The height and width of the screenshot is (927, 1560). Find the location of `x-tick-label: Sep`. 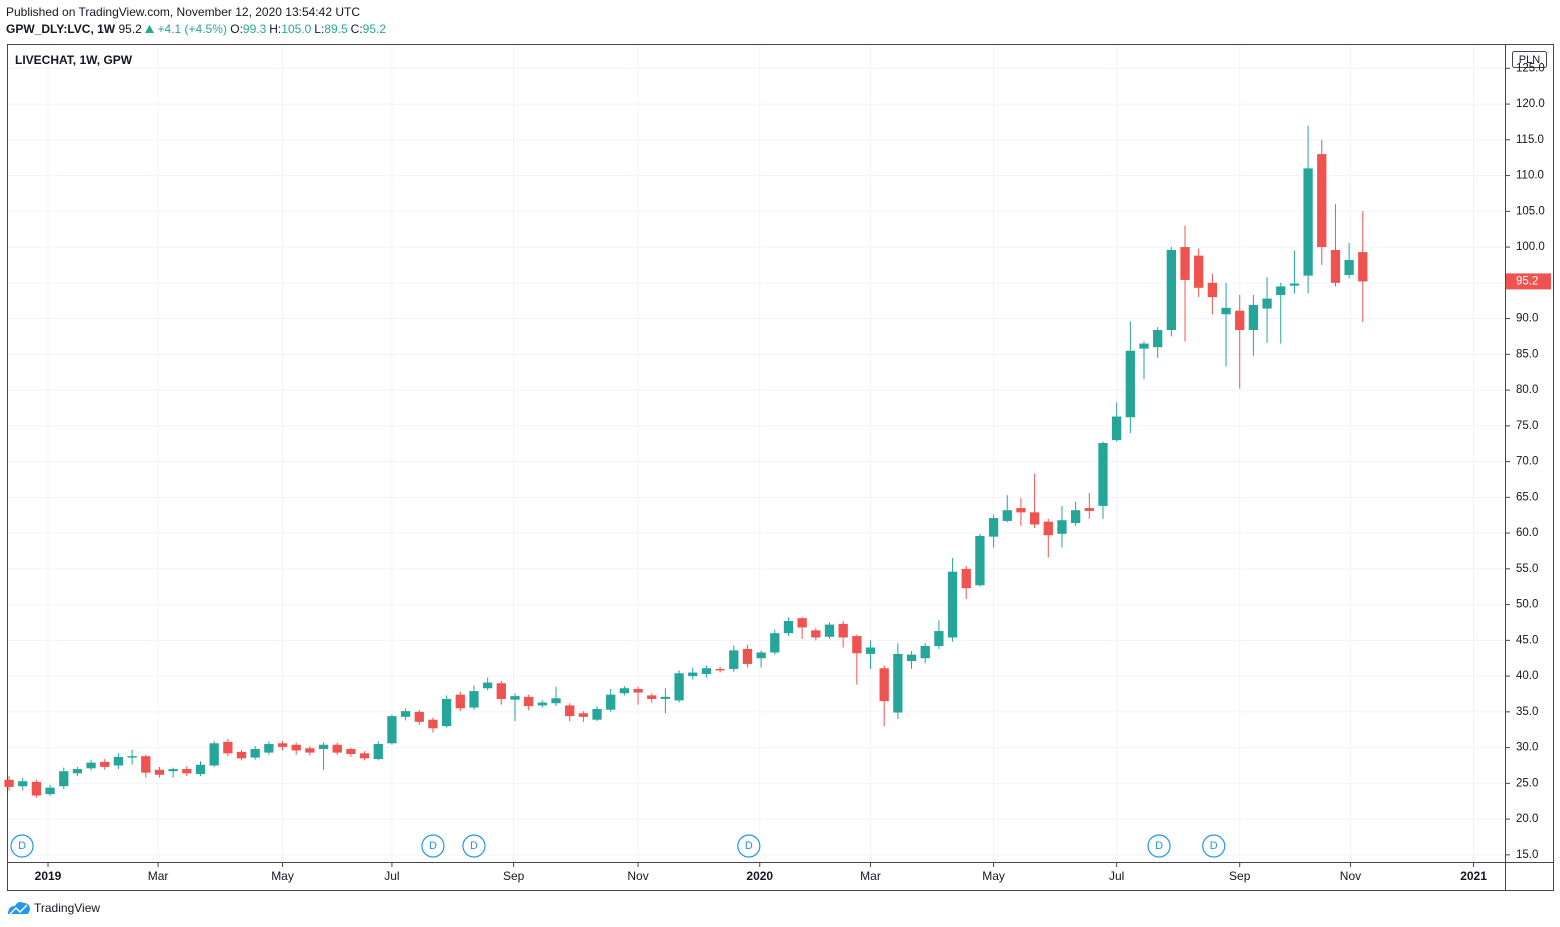

x-tick-label: Sep is located at coordinates (1240, 876).